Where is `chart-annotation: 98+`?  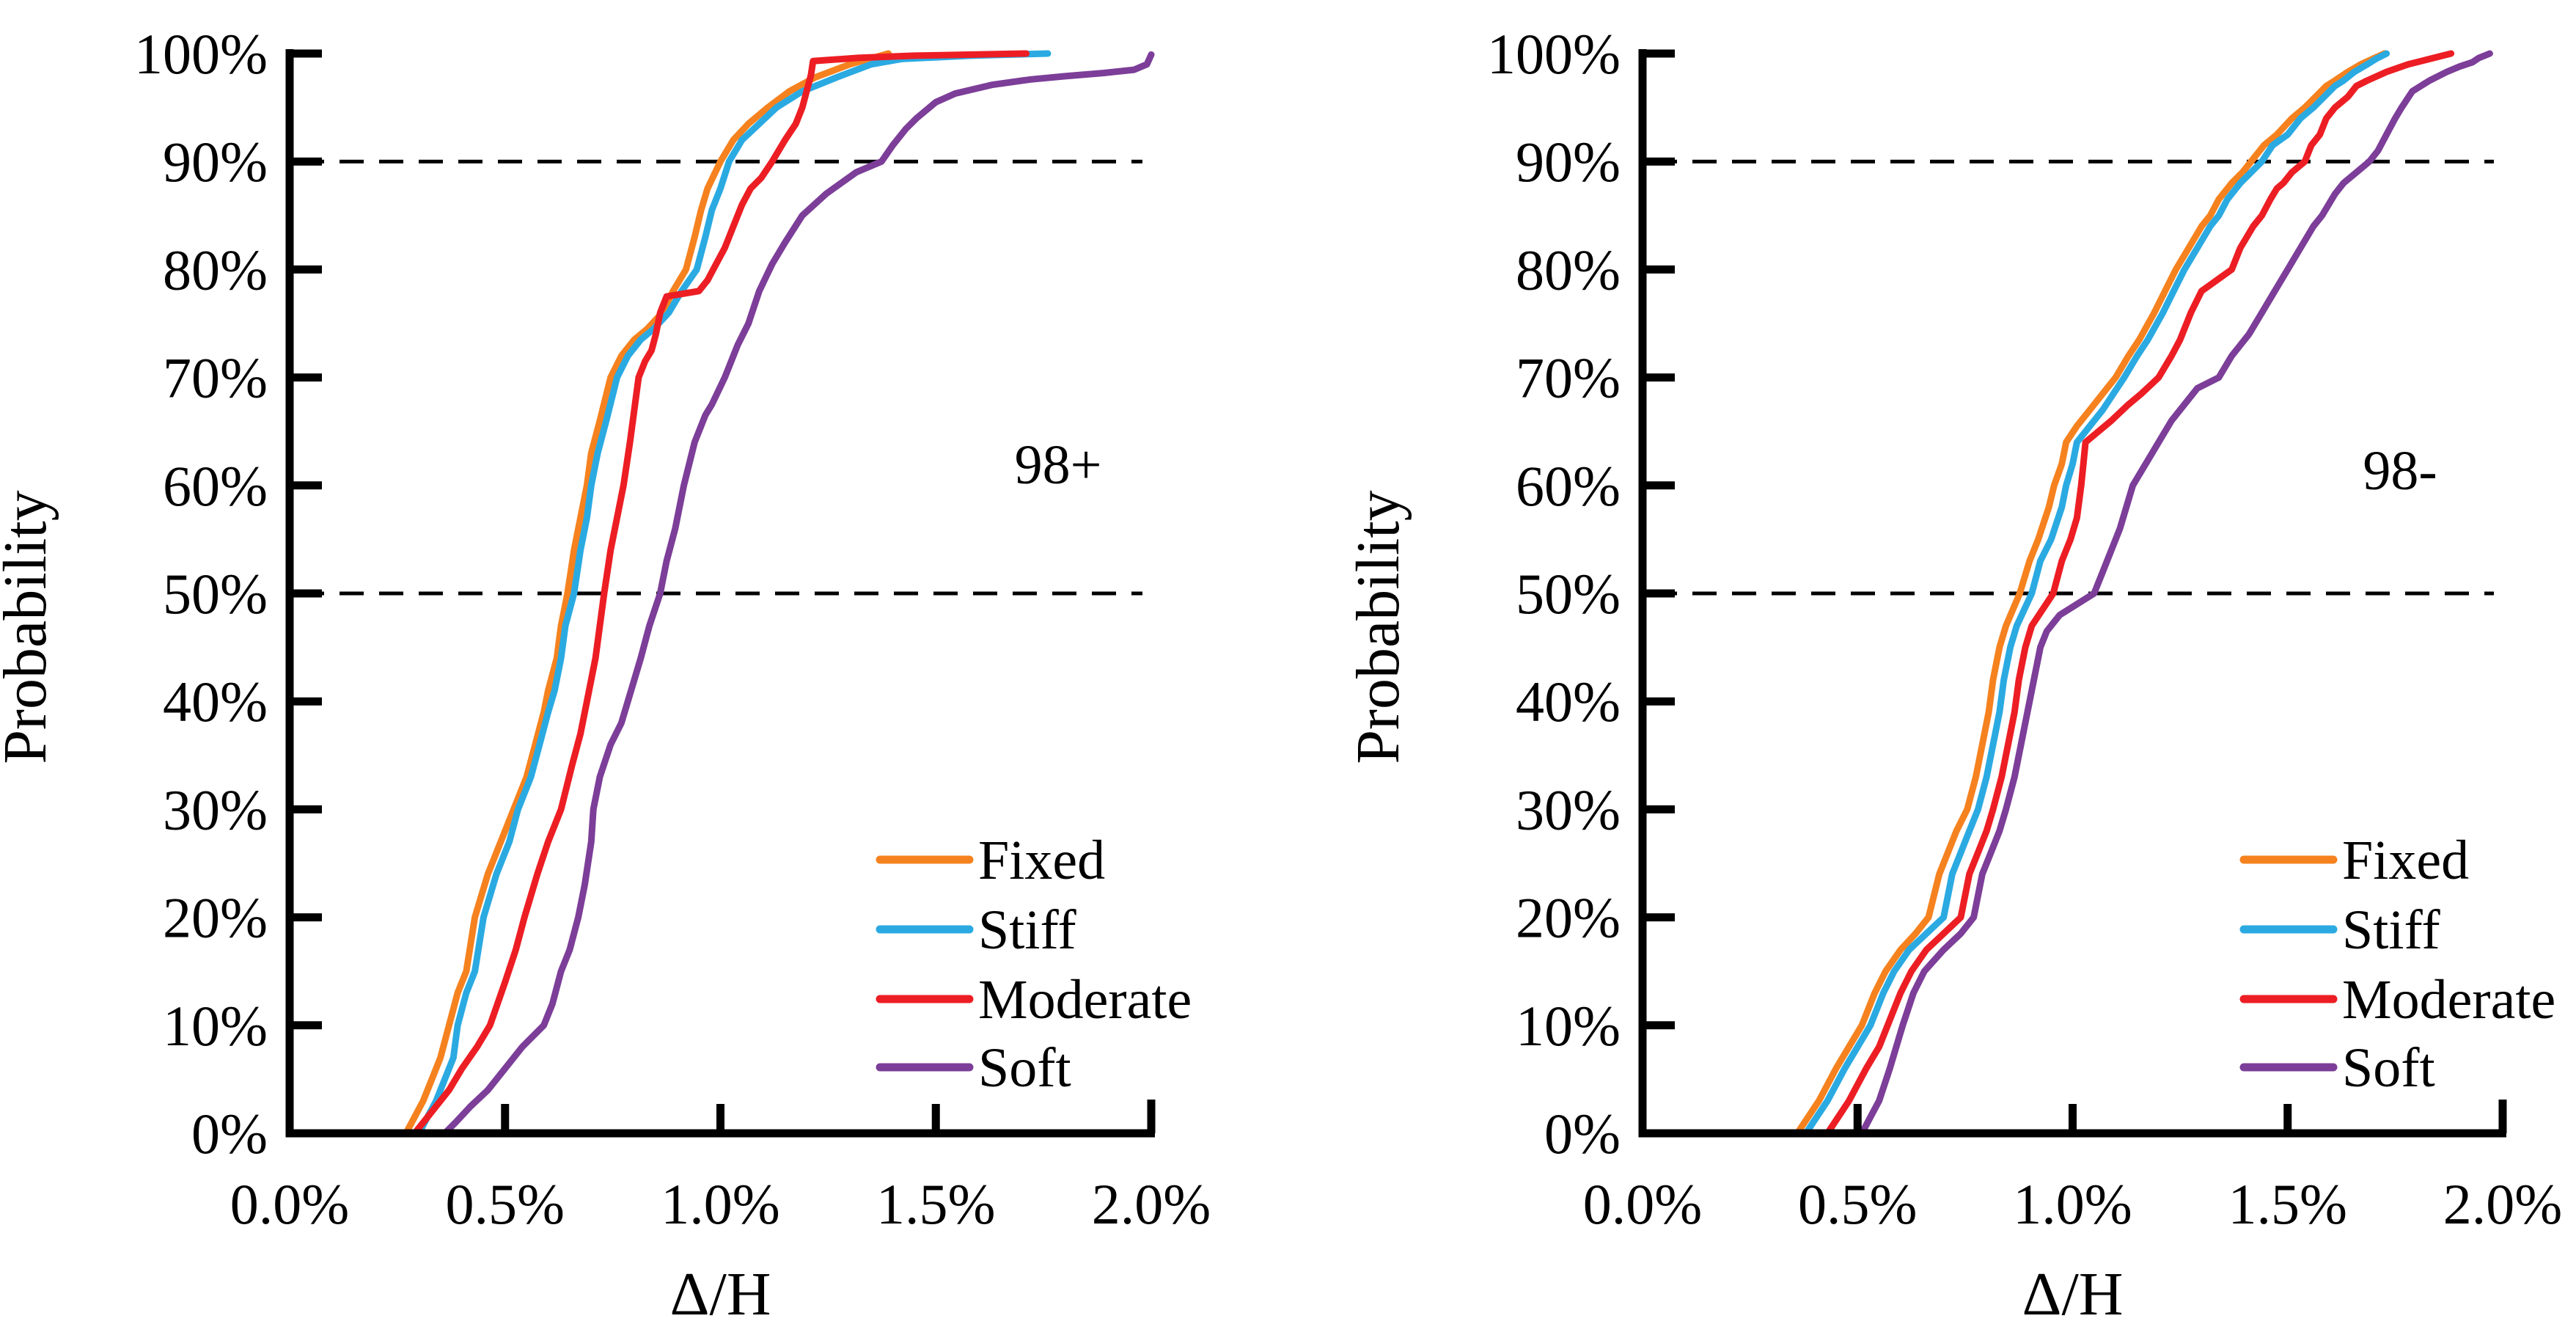 chart-annotation: 98+ is located at coordinates (1058, 465).